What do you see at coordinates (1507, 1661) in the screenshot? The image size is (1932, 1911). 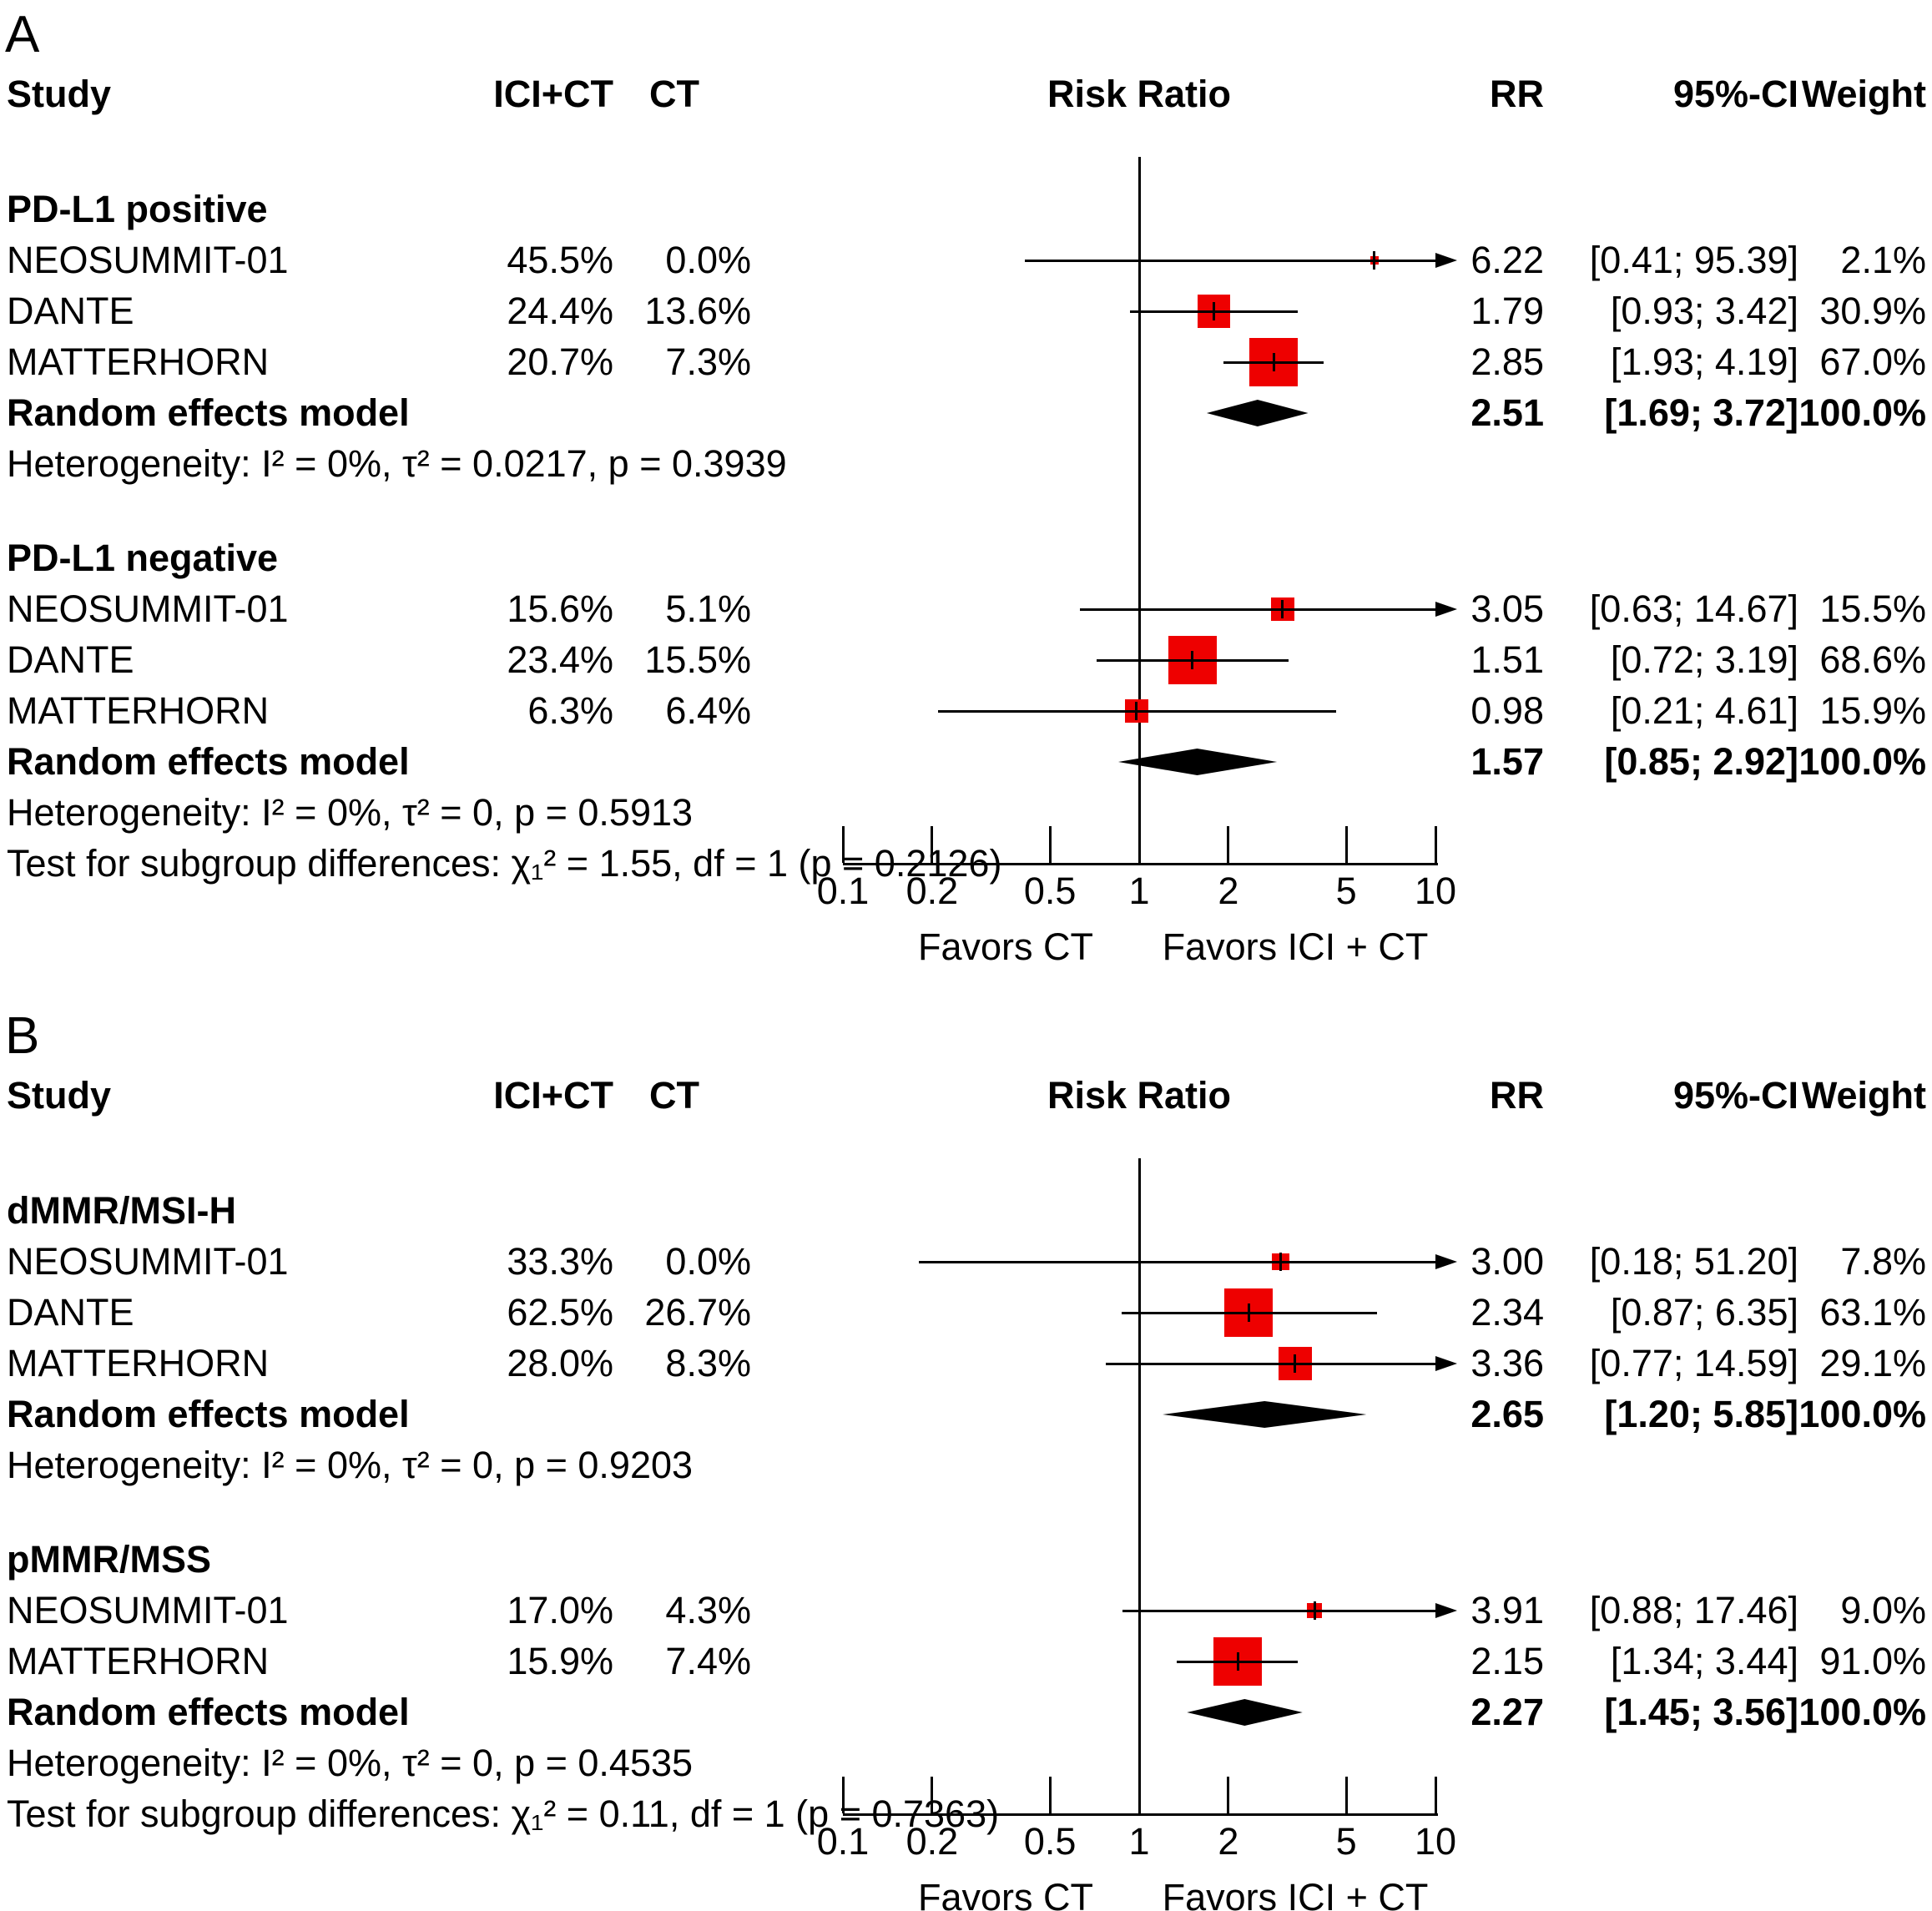 I see `rr-value: 2.15` at bounding box center [1507, 1661].